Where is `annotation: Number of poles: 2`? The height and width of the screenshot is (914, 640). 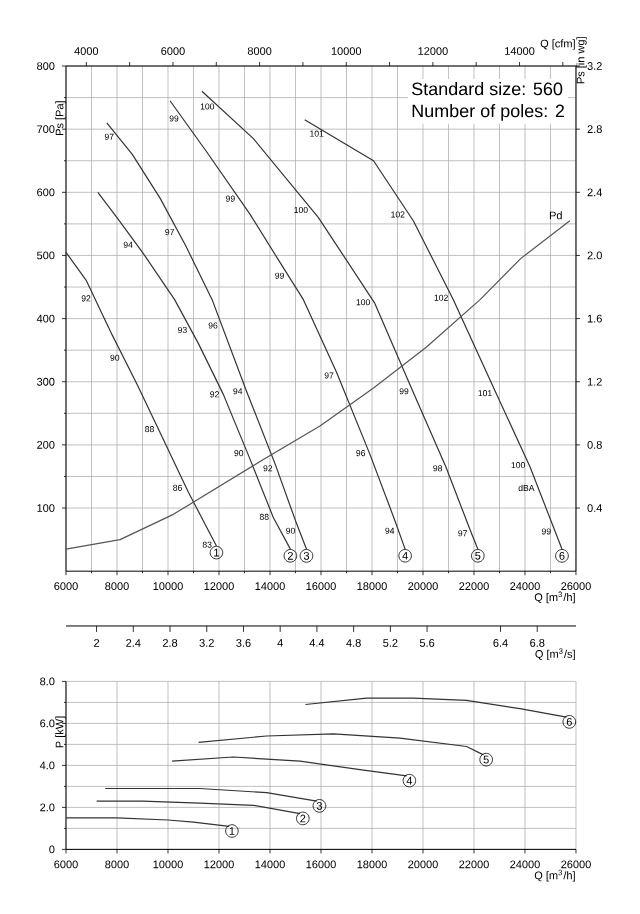
annotation: Number of poles: 2 is located at coordinates (488, 112).